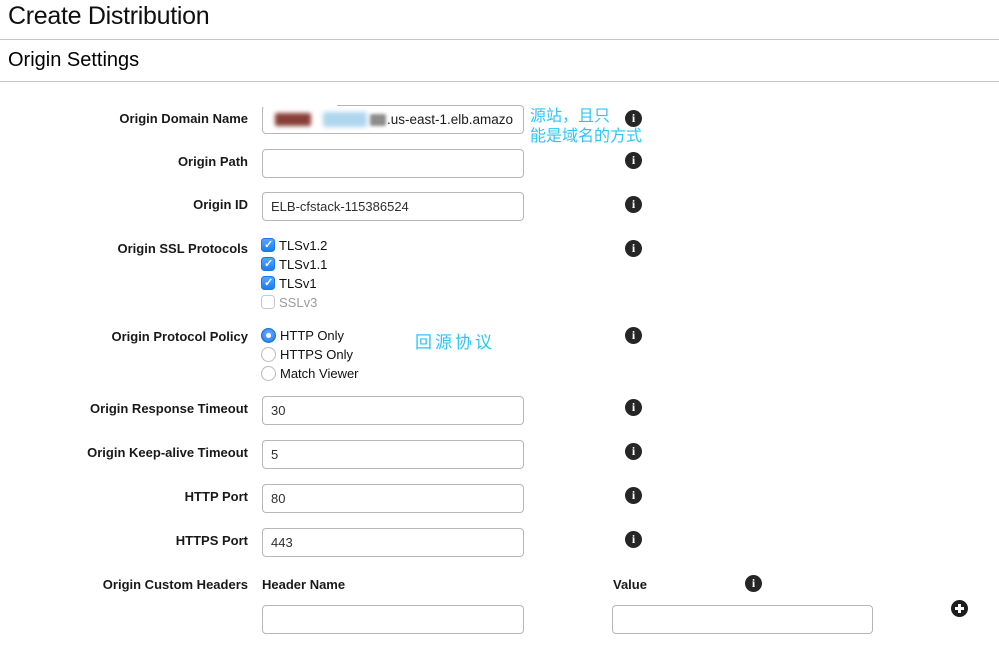 The height and width of the screenshot is (650, 999). What do you see at coordinates (570, 116) in the screenshot?
I see `domain-annotation-line1: 源站，且只` at bounding box center [570, 116].